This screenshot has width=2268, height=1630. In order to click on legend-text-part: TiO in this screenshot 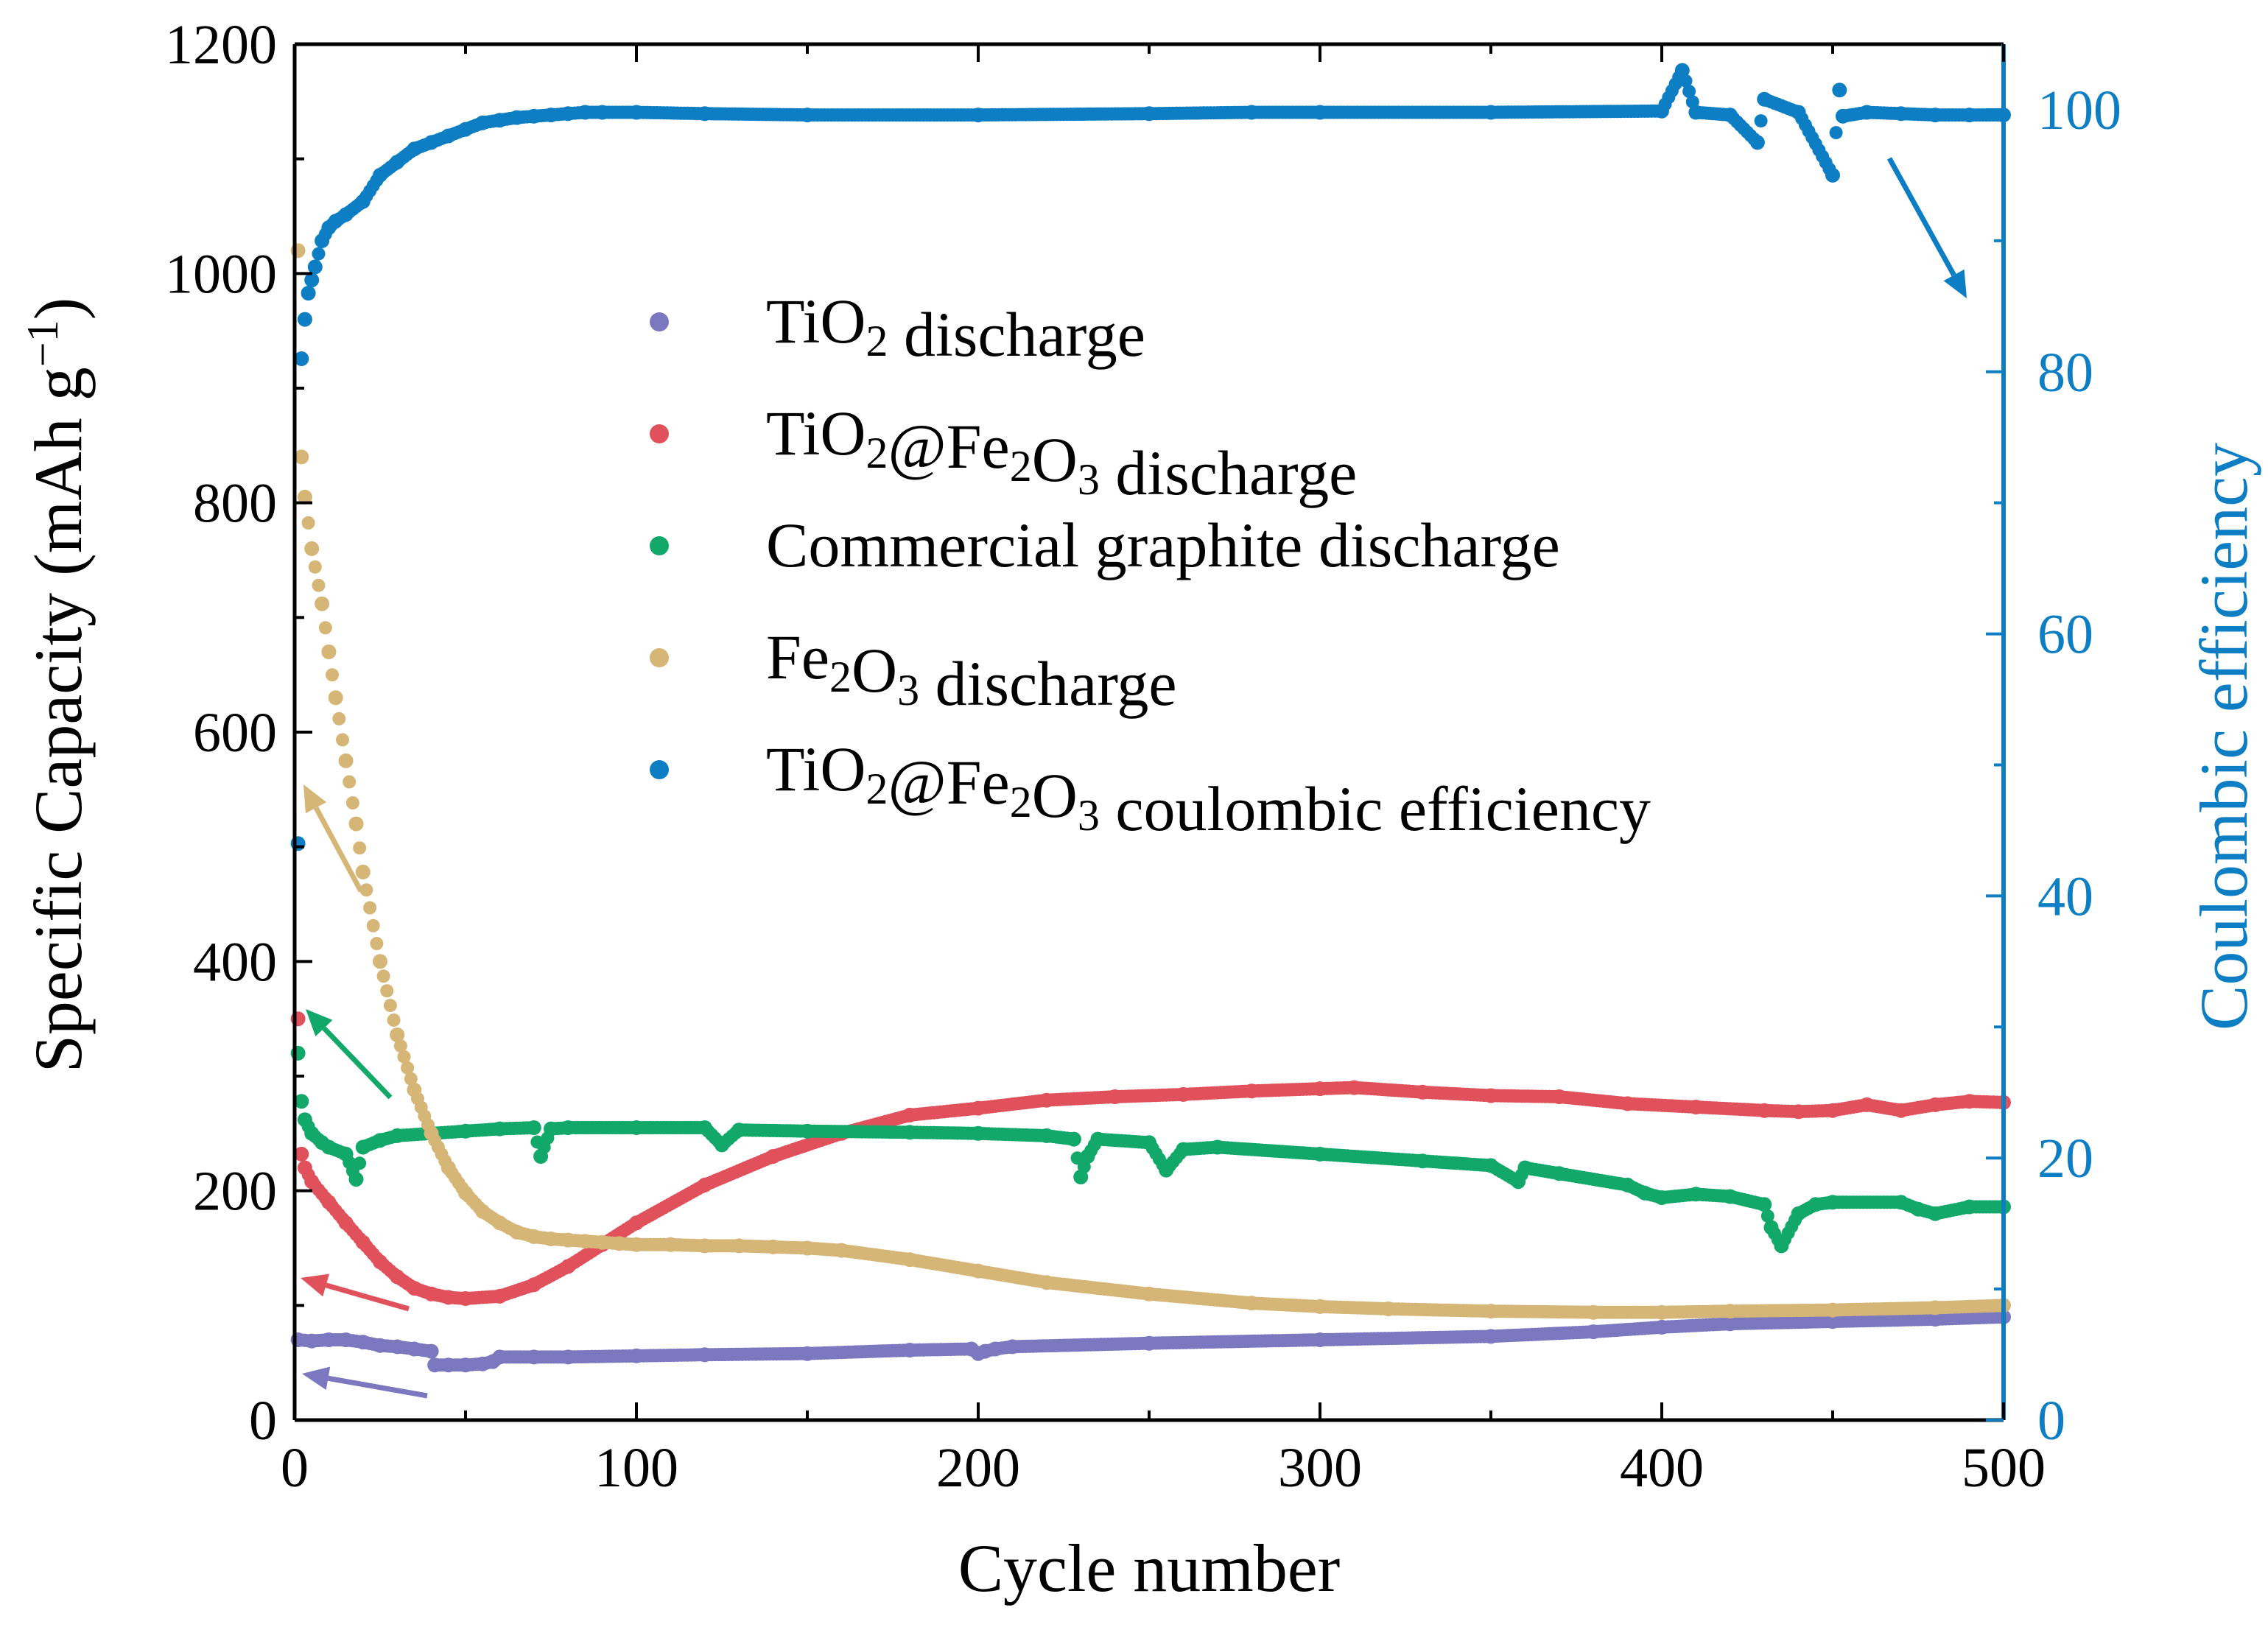, I will do `click(816, 321)`.